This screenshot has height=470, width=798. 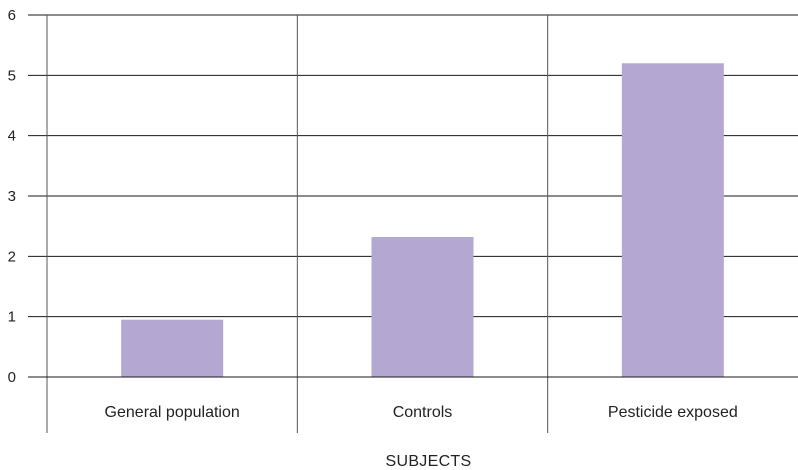 I want to click on y-tick-label: 4, so click(x=12, y=136).